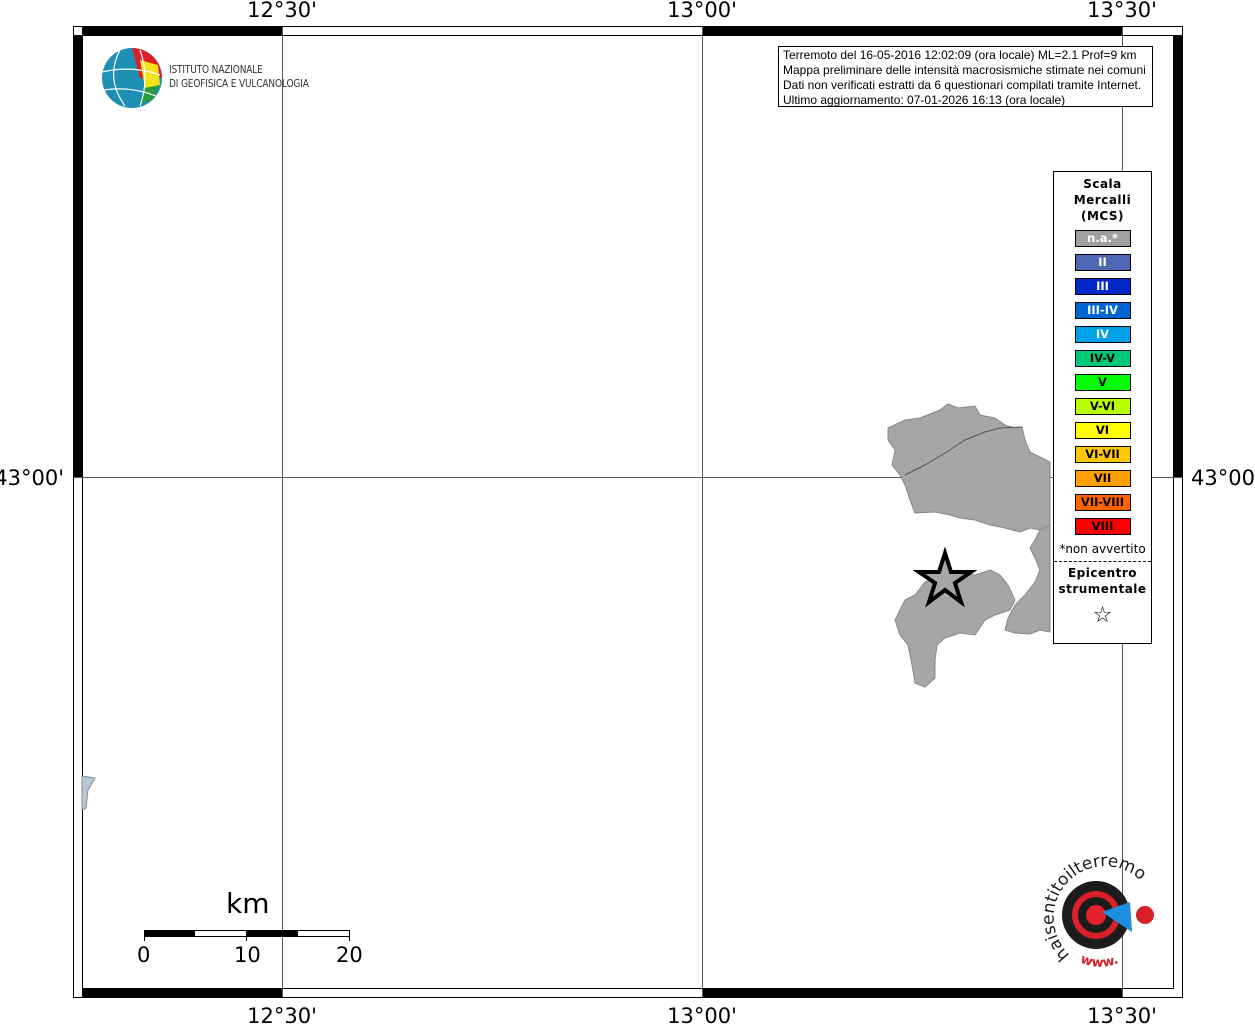 The image size is (1255, 1024). Describe the element at coordinates (1102, 238) in the screenshot. I see `legend-swatch: n.a.*` at that location.